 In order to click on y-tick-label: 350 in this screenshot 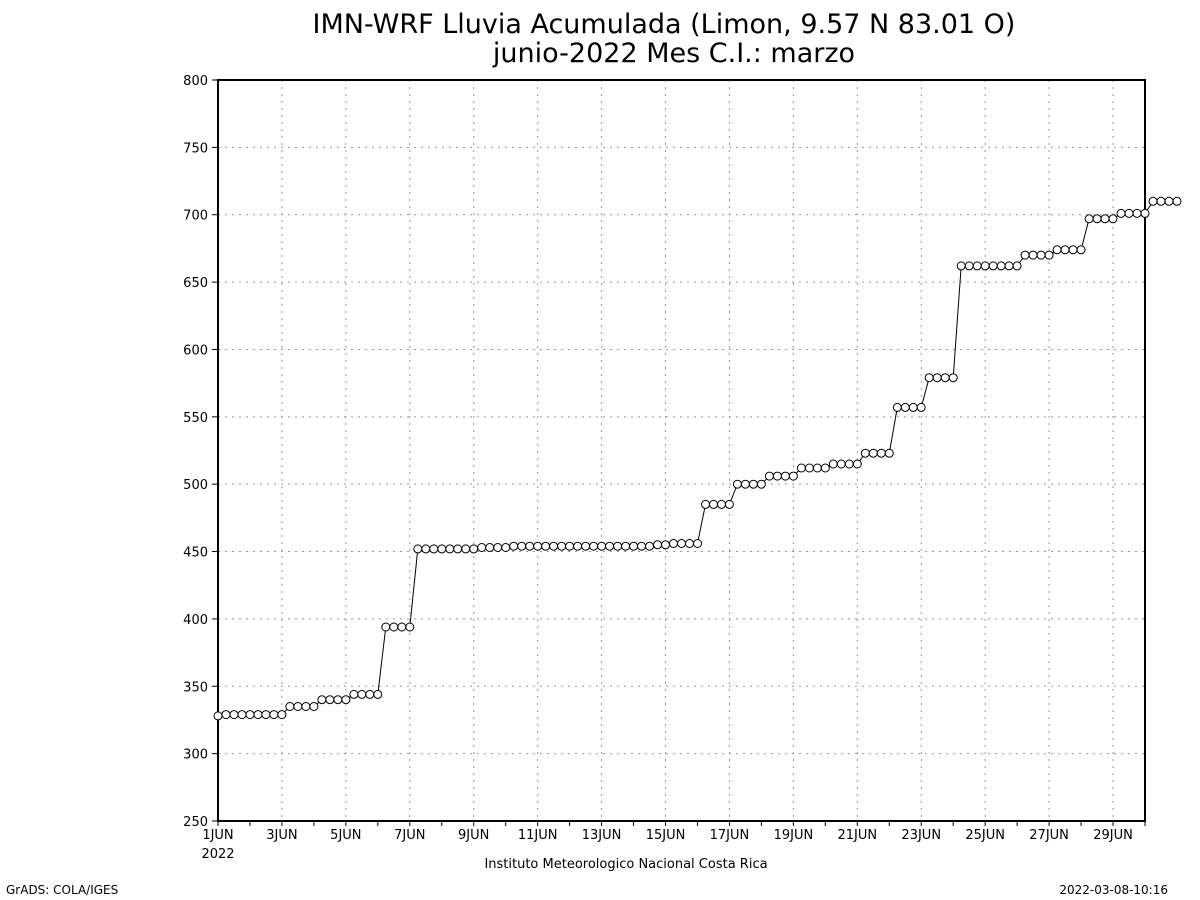, I will do `click(195, 687)`.